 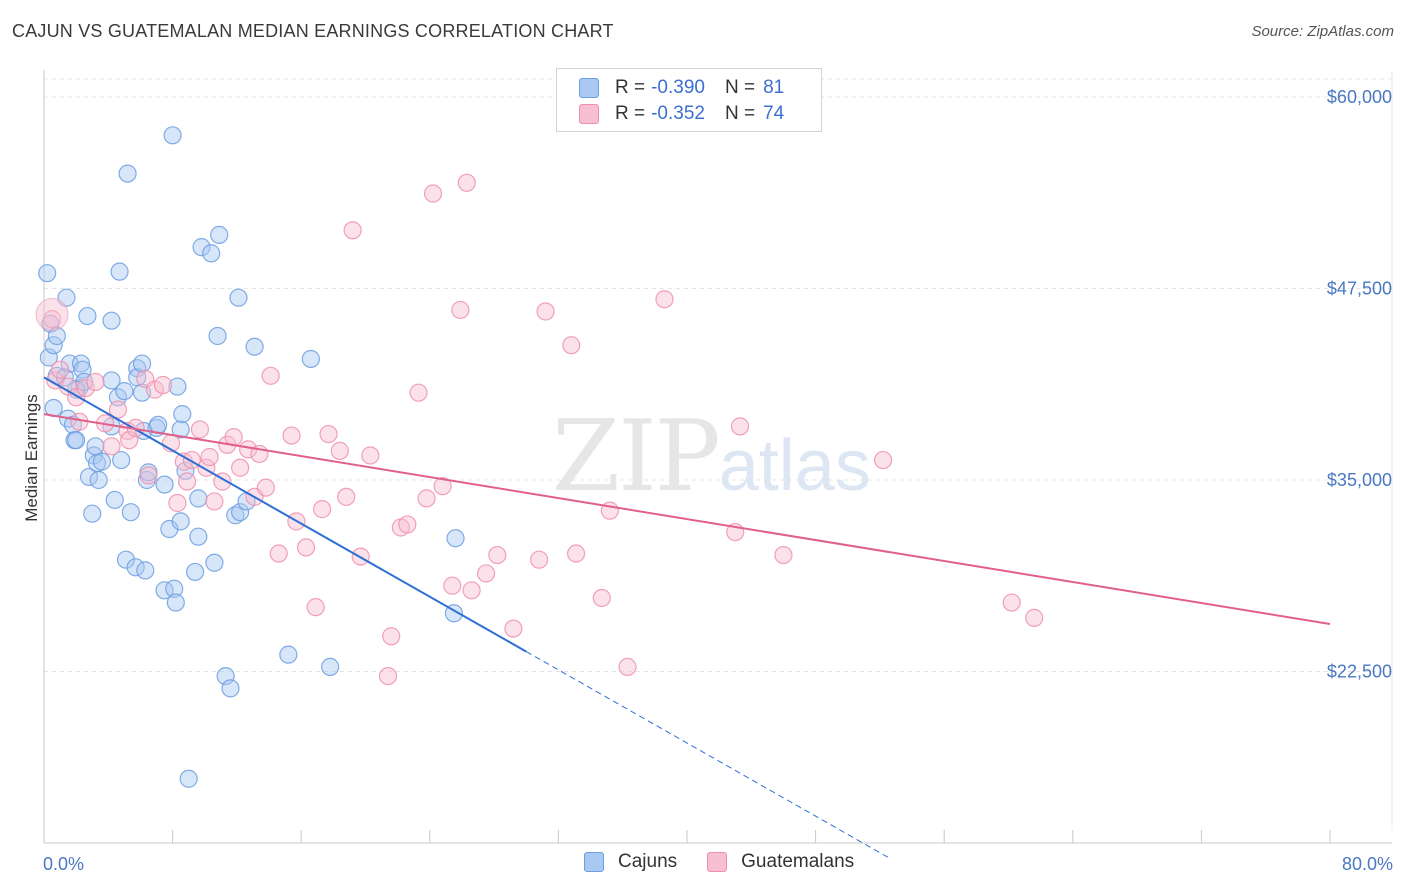 What do you see at coordinates (1359, 289) in the screenshot?
I see `y-tick-label: $47,500` at bounding box center [1359, 289].